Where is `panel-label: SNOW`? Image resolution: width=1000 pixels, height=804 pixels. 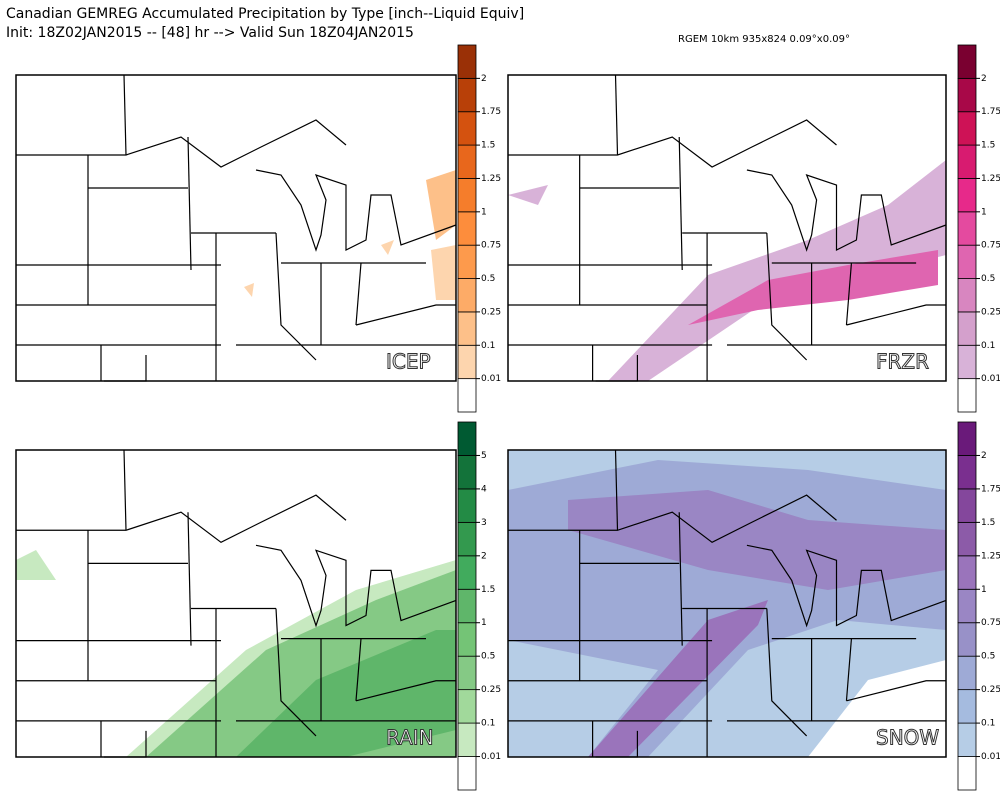 panel-label: SNOW is located at coordinates (907, 738).